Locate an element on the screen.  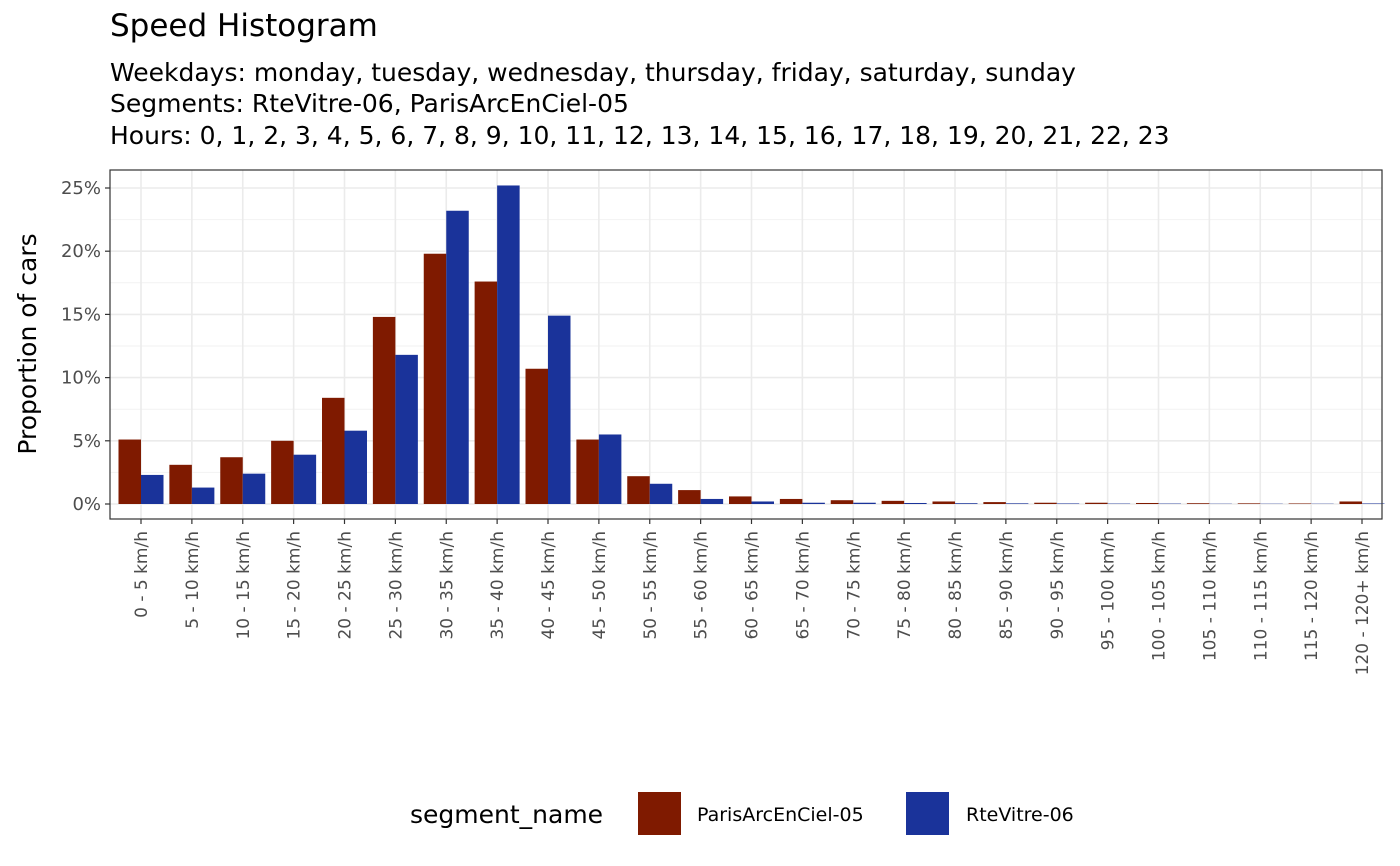
chart-title: Speed Histogram is located at coordinates (244, 26).